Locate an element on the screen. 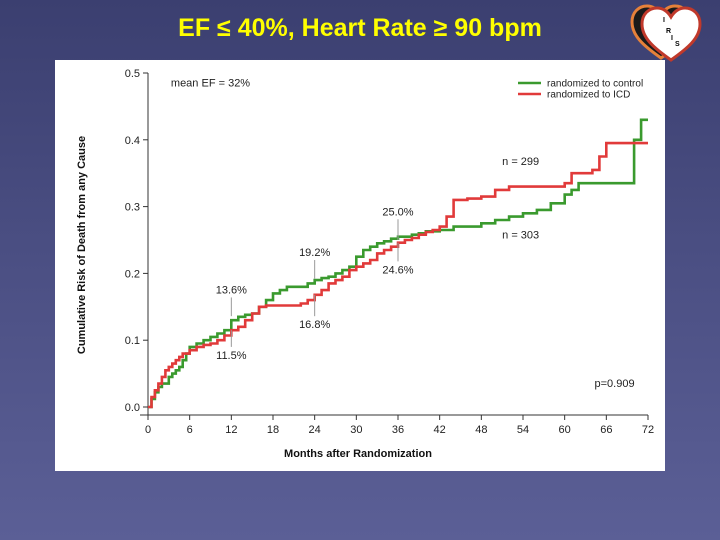  x-tick-label: 66 is located at coordinates (606, 430).